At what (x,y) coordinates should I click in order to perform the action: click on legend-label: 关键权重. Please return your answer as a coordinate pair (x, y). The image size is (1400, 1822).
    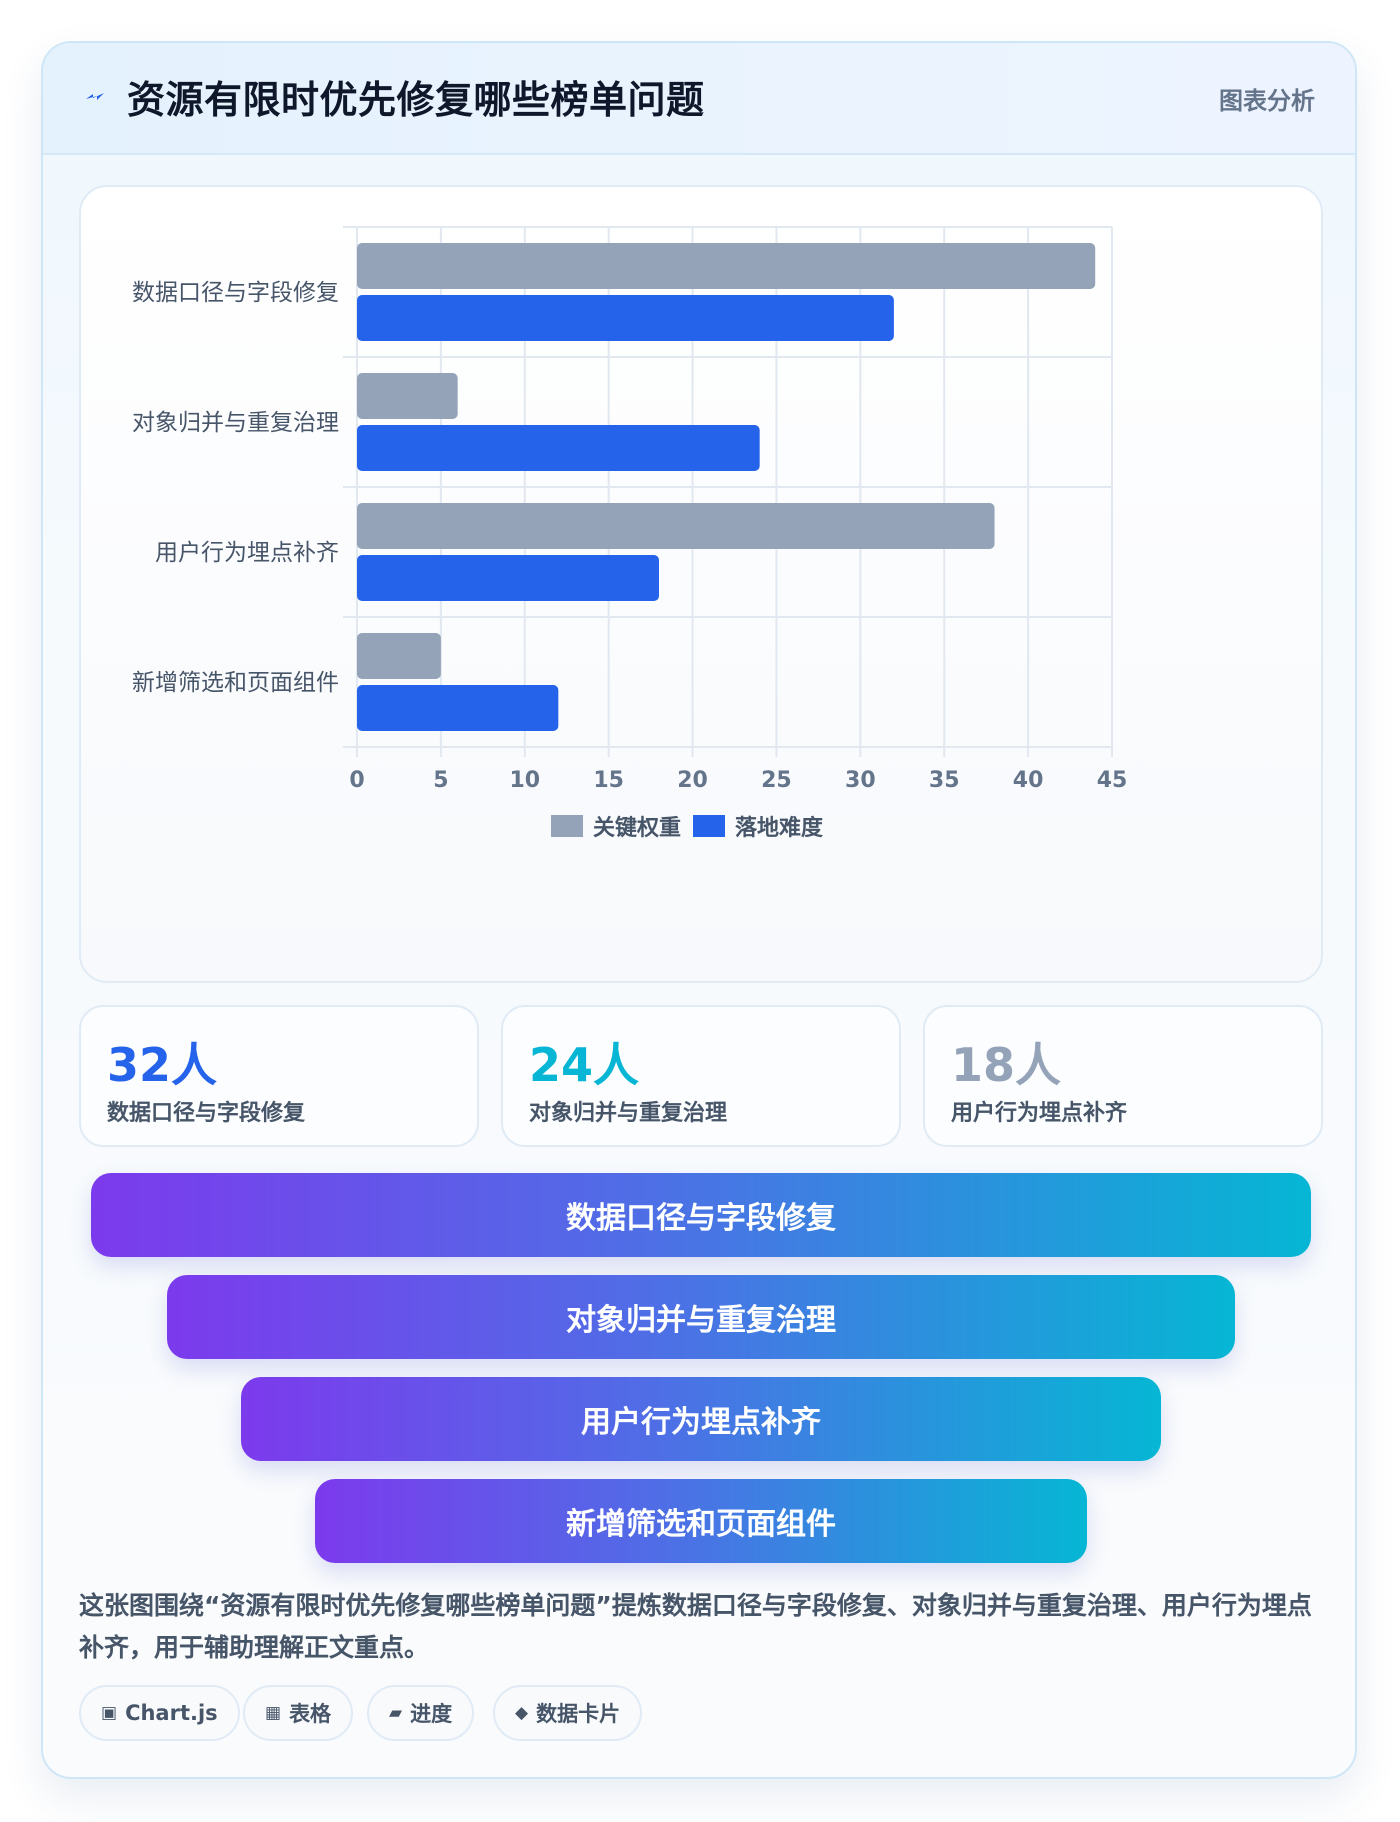
    Looking at the image, I should click on (637, 828).